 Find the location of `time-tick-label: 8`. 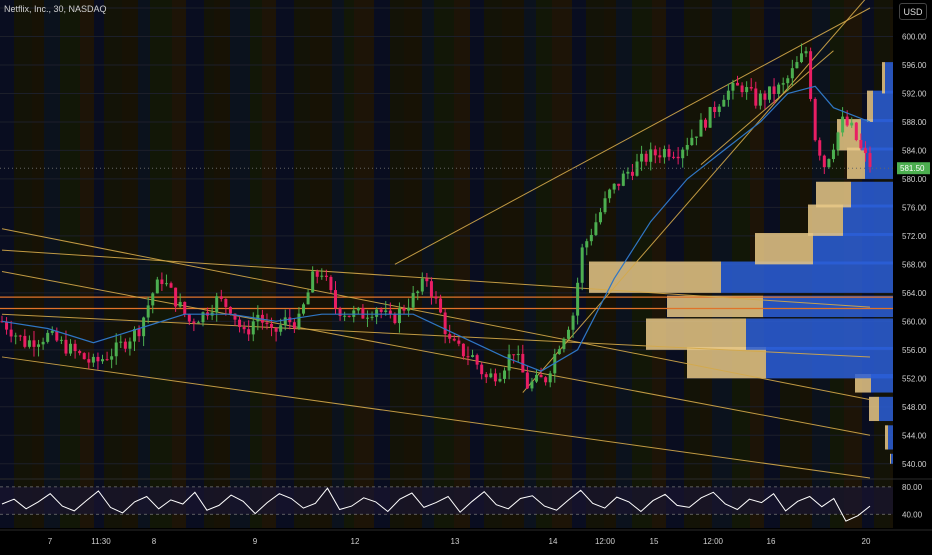

time-tick-label: 8 is located at coordinates (154, 541).